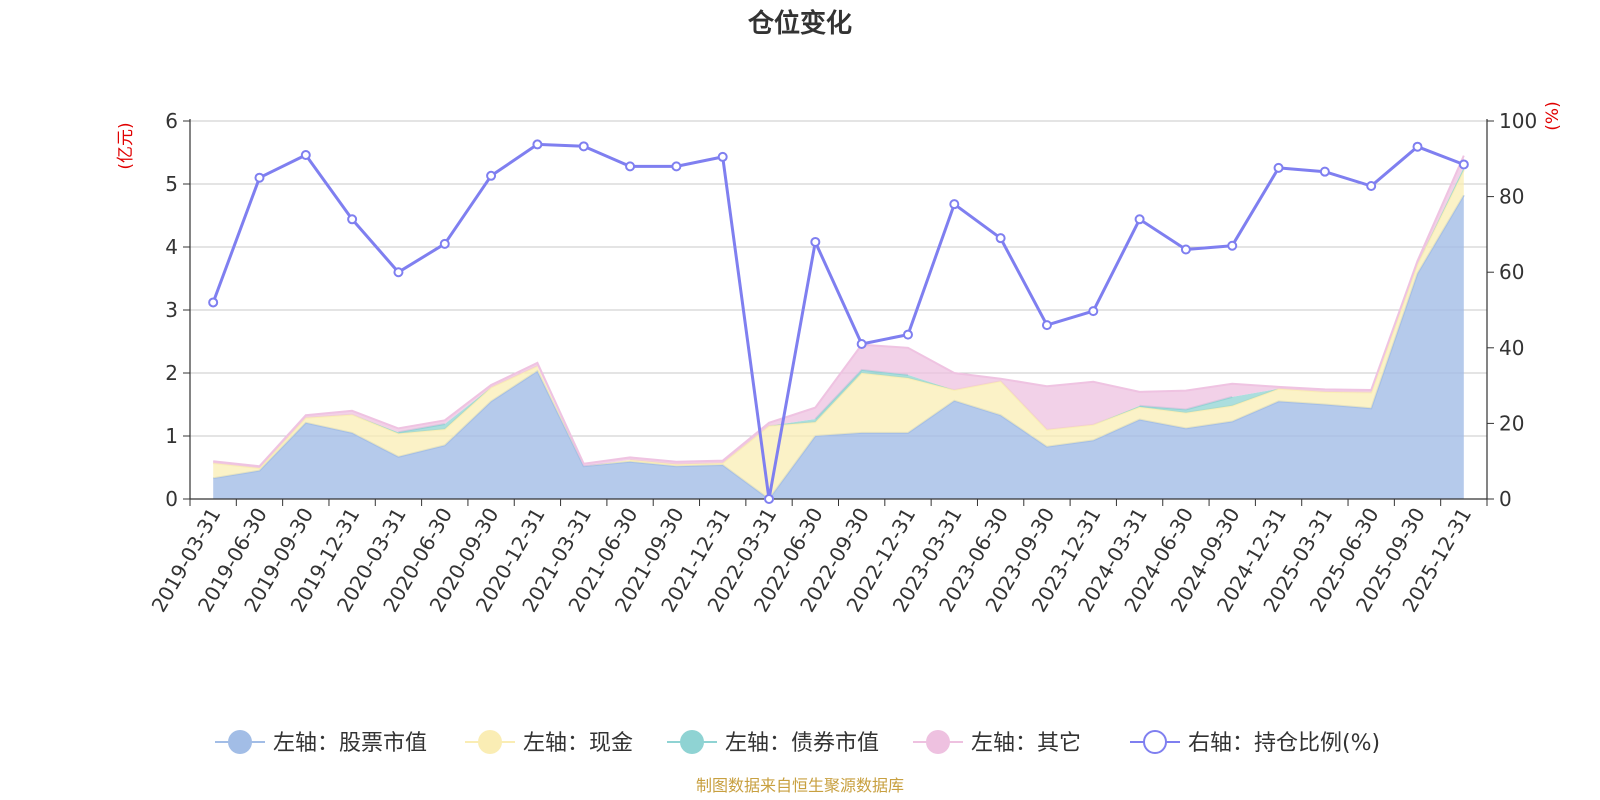 The width and height of the screenshot is (1600, 800). Describe the element at coordinates (1511, 272) in the screenshot. I see `right-axis-tick-label: 60` at that location.